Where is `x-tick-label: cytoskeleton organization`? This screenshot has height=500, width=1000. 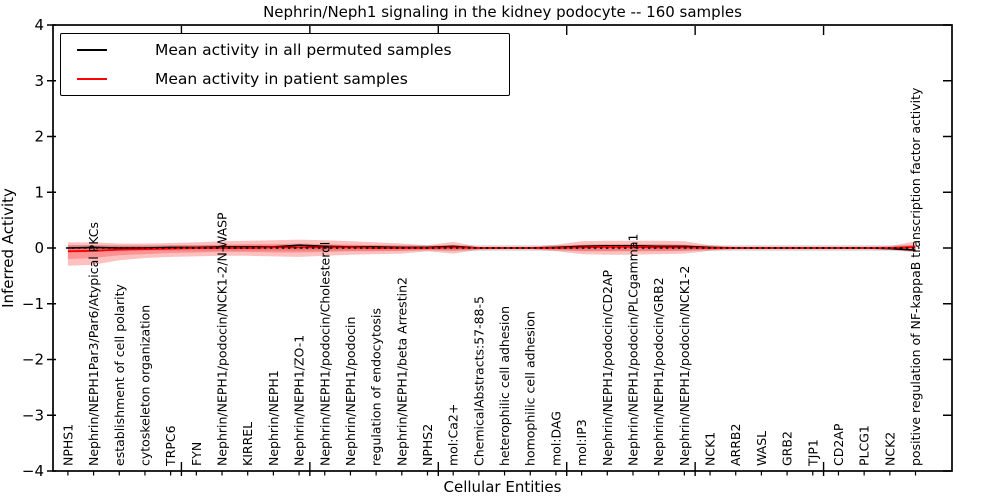 x-tick-label: cytoskeleton organization is located at coordinates (145, 385).